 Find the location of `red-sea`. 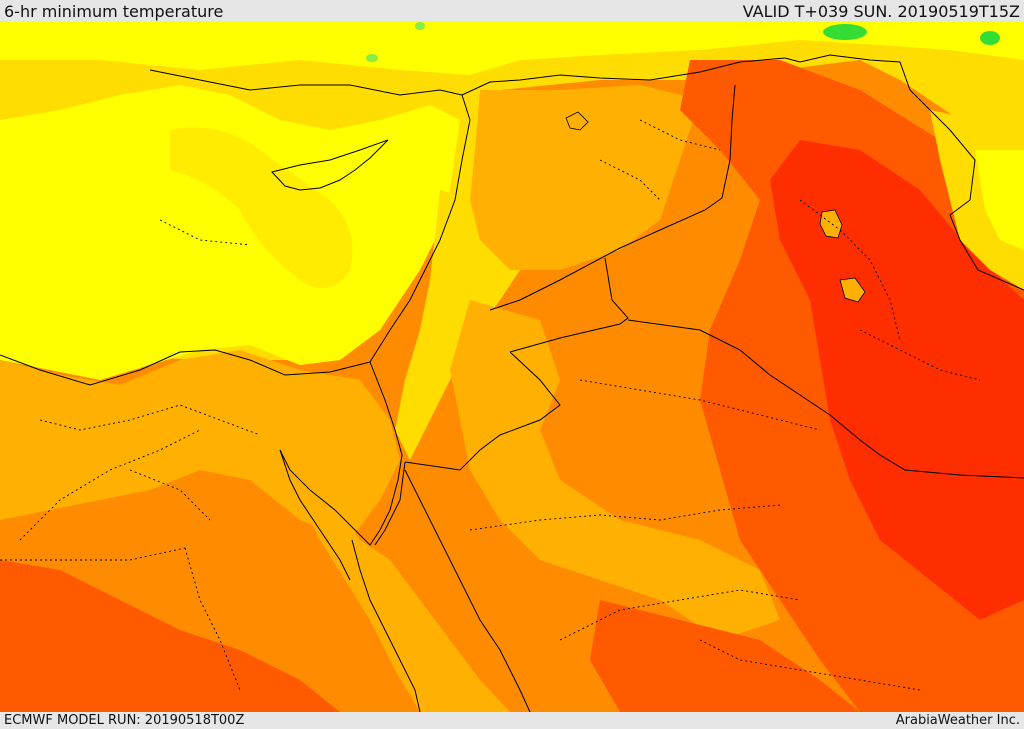

red-sea is located at coordinates (400, 581).